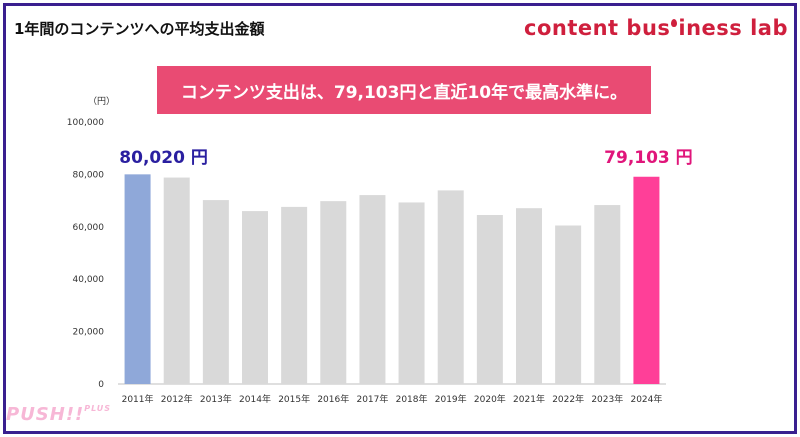 The image size is (800, 437). I want to click on y-tick-label: 0, so click(101, 385).